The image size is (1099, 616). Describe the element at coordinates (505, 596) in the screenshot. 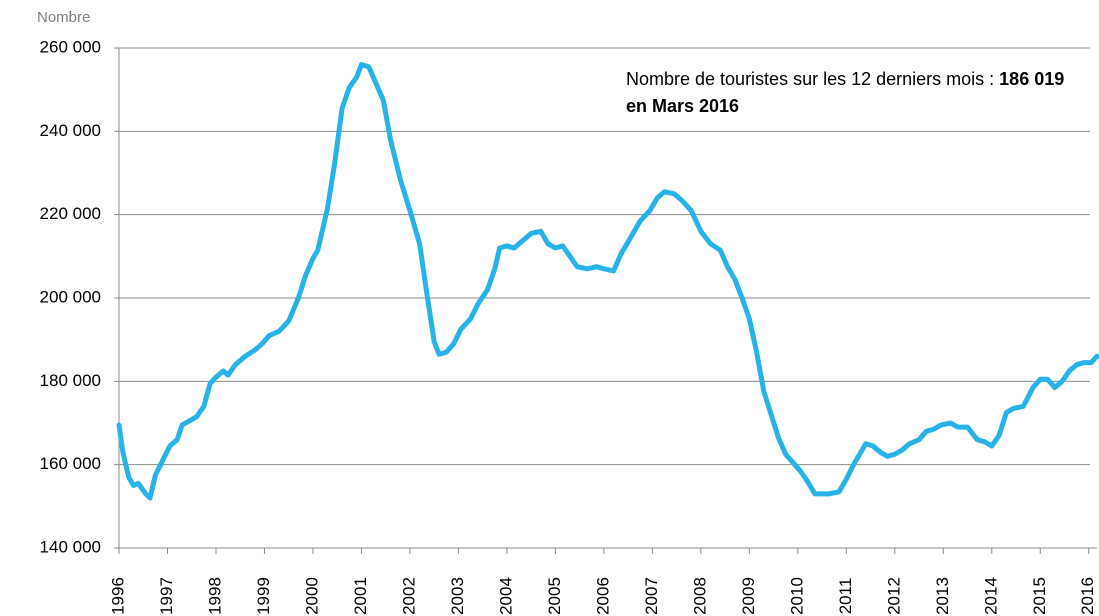

I see `x-tick-label: 2004` at that location.